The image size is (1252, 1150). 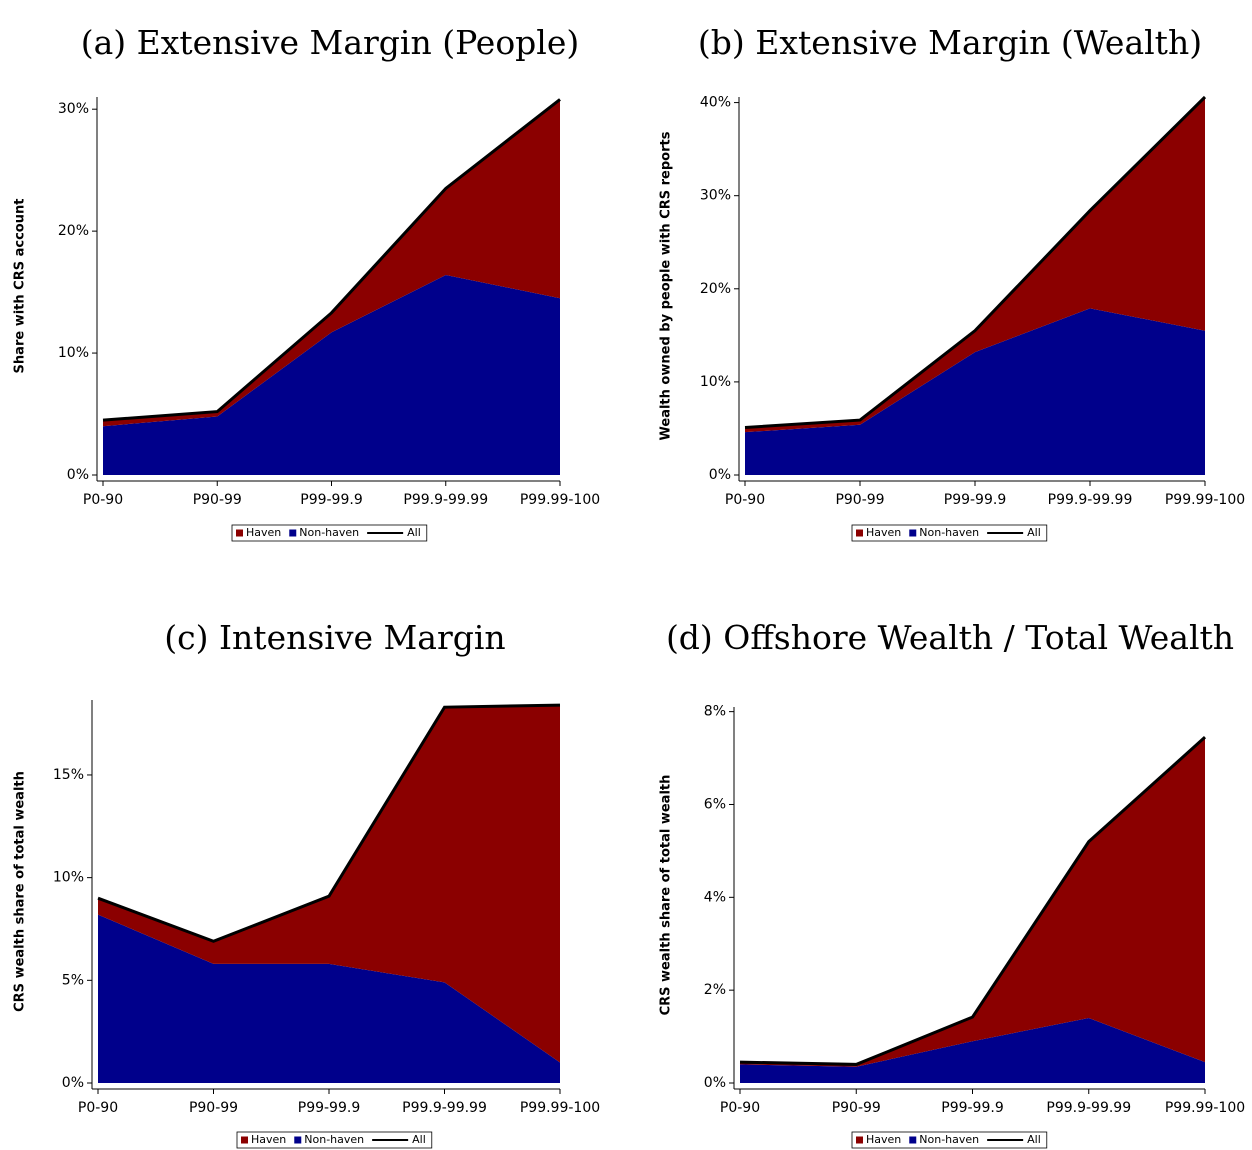 I want to click on chart-title: (c) Intensive Margin, so click(x=334, y=637).